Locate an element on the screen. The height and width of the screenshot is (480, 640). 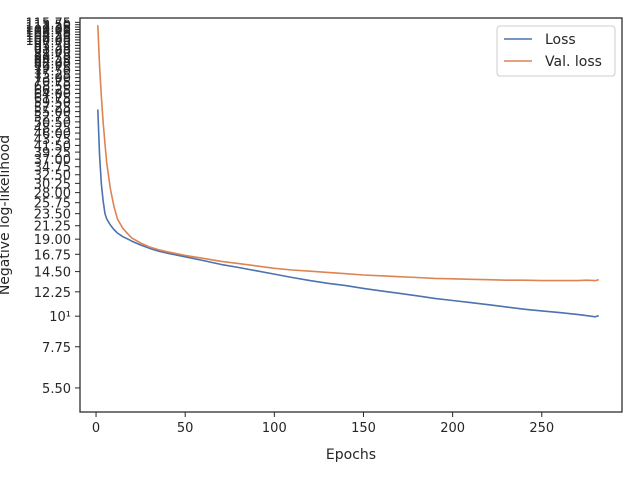
y-tick-label: 57.25 is located at coordinates (52, 108).